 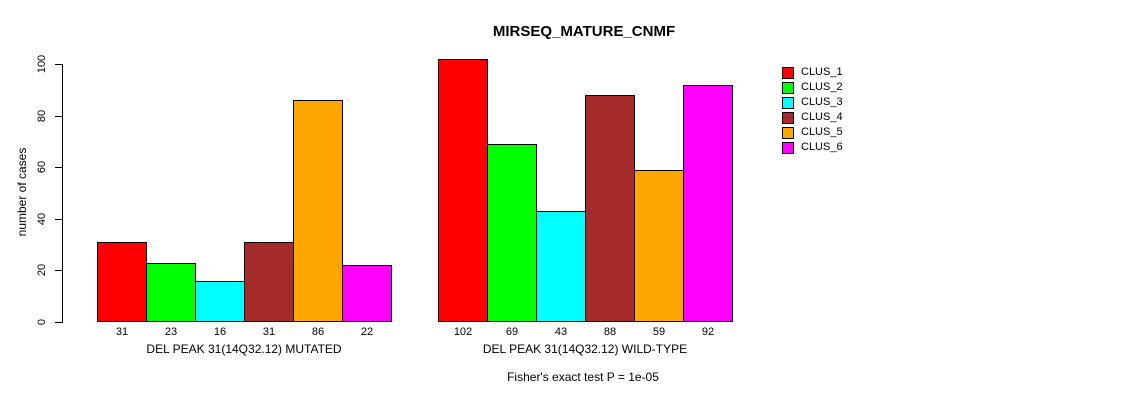 I want to click on bar-value-label: 43, so click(x=561, y=332).